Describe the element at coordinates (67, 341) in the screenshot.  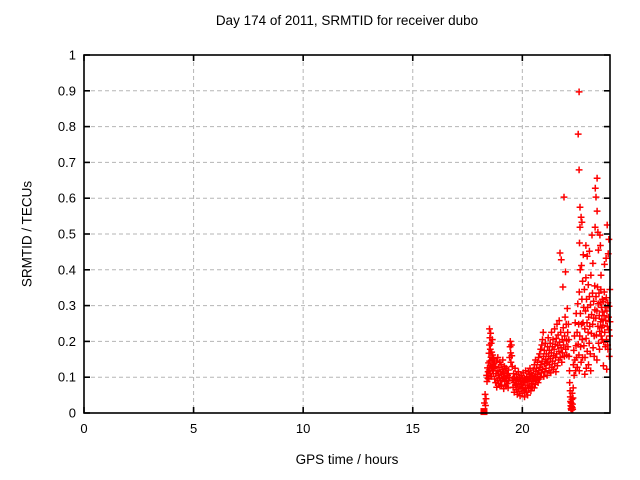
I see `y-tick-label: 0.2` at that location.